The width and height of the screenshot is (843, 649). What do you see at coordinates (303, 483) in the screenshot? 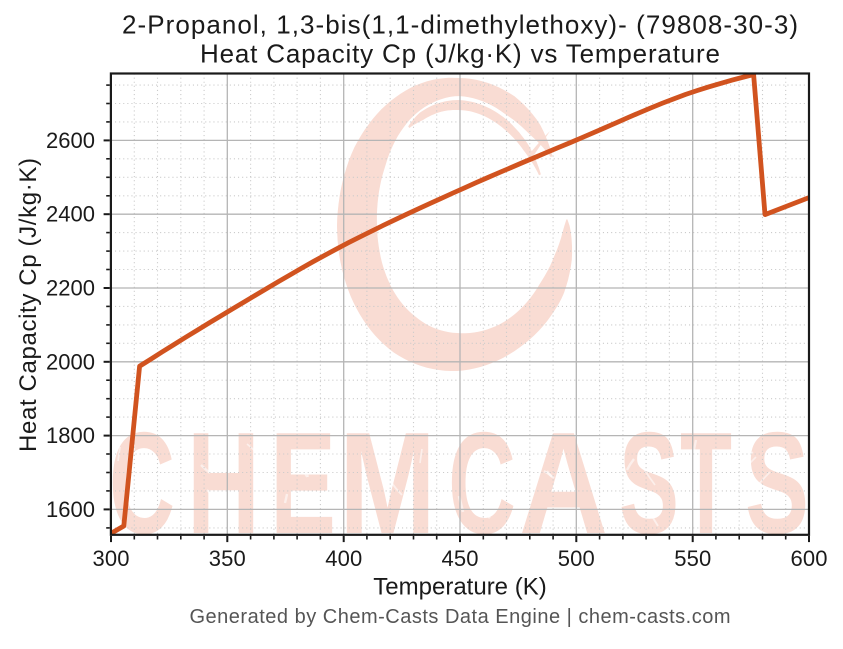
I see `svg-text: E` at bounding box center [303, 483].